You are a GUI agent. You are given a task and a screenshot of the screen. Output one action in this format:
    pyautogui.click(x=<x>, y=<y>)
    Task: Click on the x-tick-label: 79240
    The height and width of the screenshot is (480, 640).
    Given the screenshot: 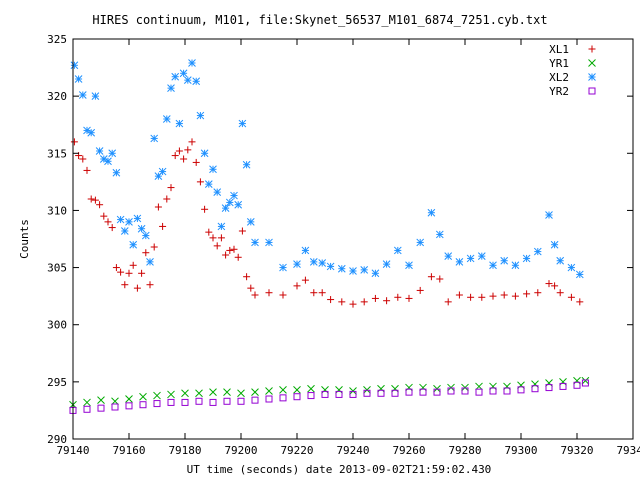 What is the action you would take?
    pyautogui.click(x=352, y=450)
    